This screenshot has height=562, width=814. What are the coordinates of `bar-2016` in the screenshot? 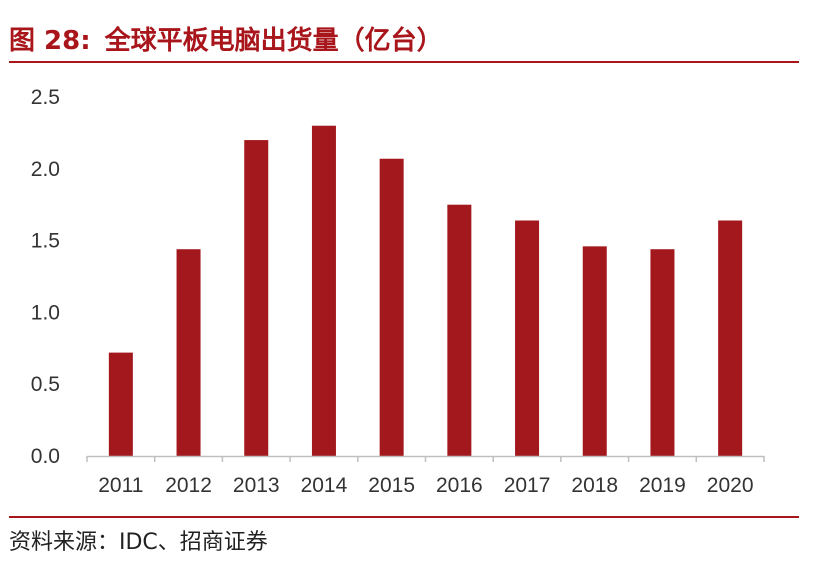 It's located at (459, 330).